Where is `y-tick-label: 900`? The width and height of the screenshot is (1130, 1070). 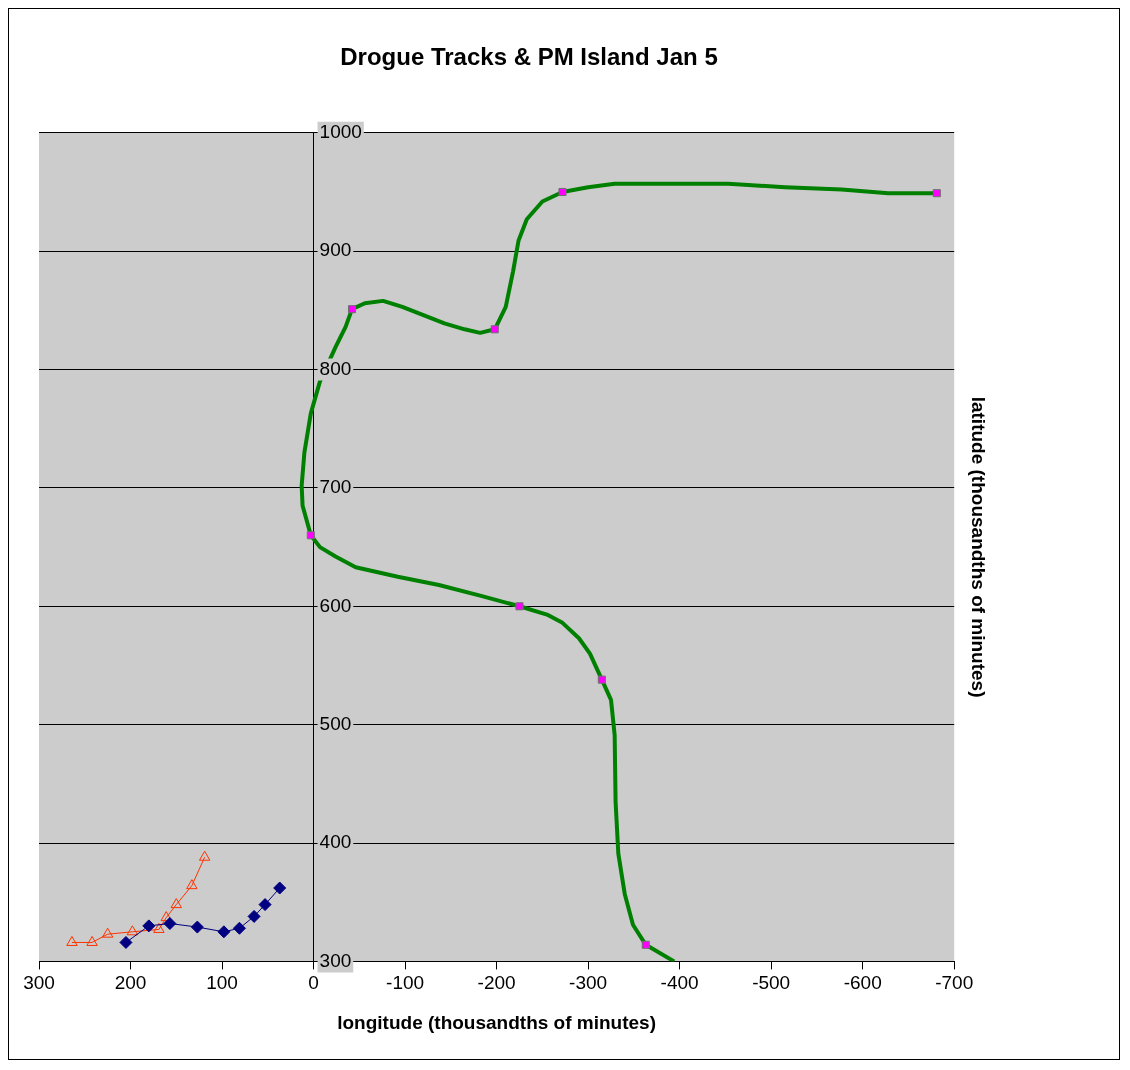 y-tick-label: 900 is located at coordinates (335, 250).